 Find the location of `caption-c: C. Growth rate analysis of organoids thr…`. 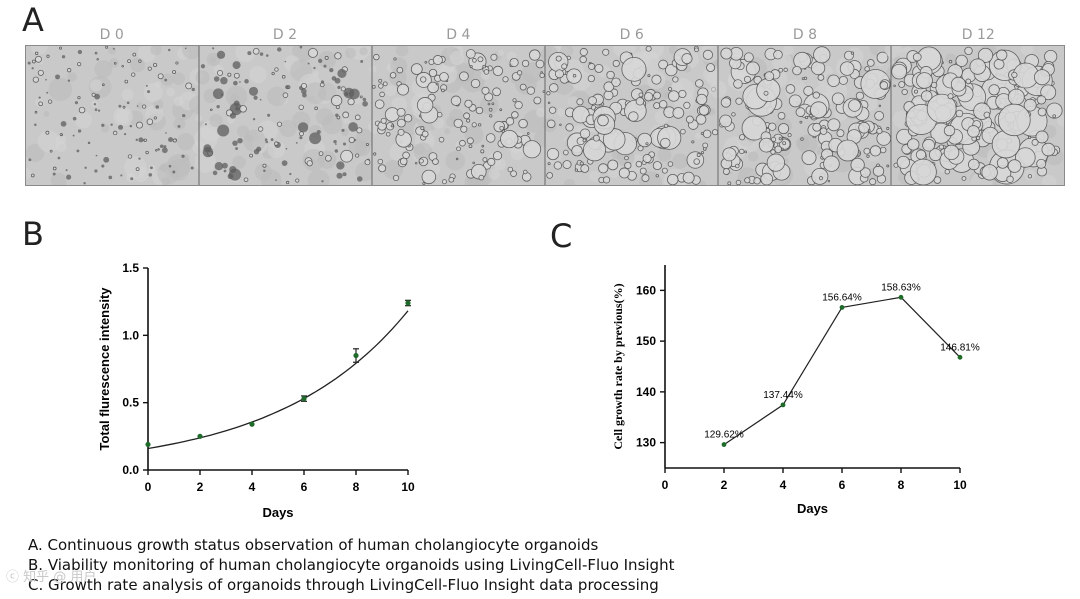

caption-c: C. Growth rate analysis of organoids thr… is located at coordinates (343, 585).